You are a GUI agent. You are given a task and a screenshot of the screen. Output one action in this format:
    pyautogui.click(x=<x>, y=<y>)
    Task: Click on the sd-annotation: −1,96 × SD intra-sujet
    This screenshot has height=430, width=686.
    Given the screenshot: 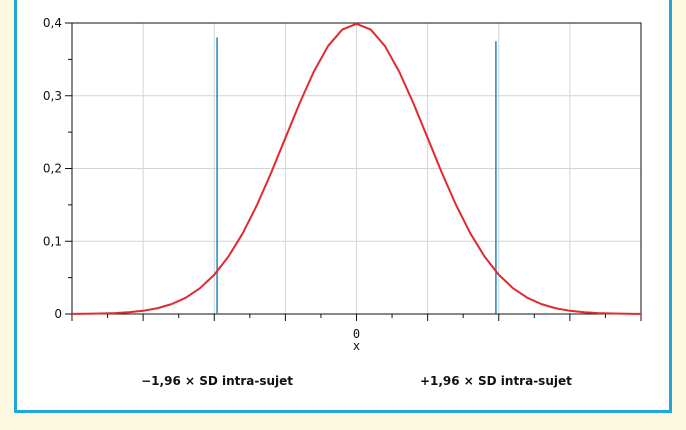 What is the action you would take?
    pyautogui.click(x=217, y=381)
    